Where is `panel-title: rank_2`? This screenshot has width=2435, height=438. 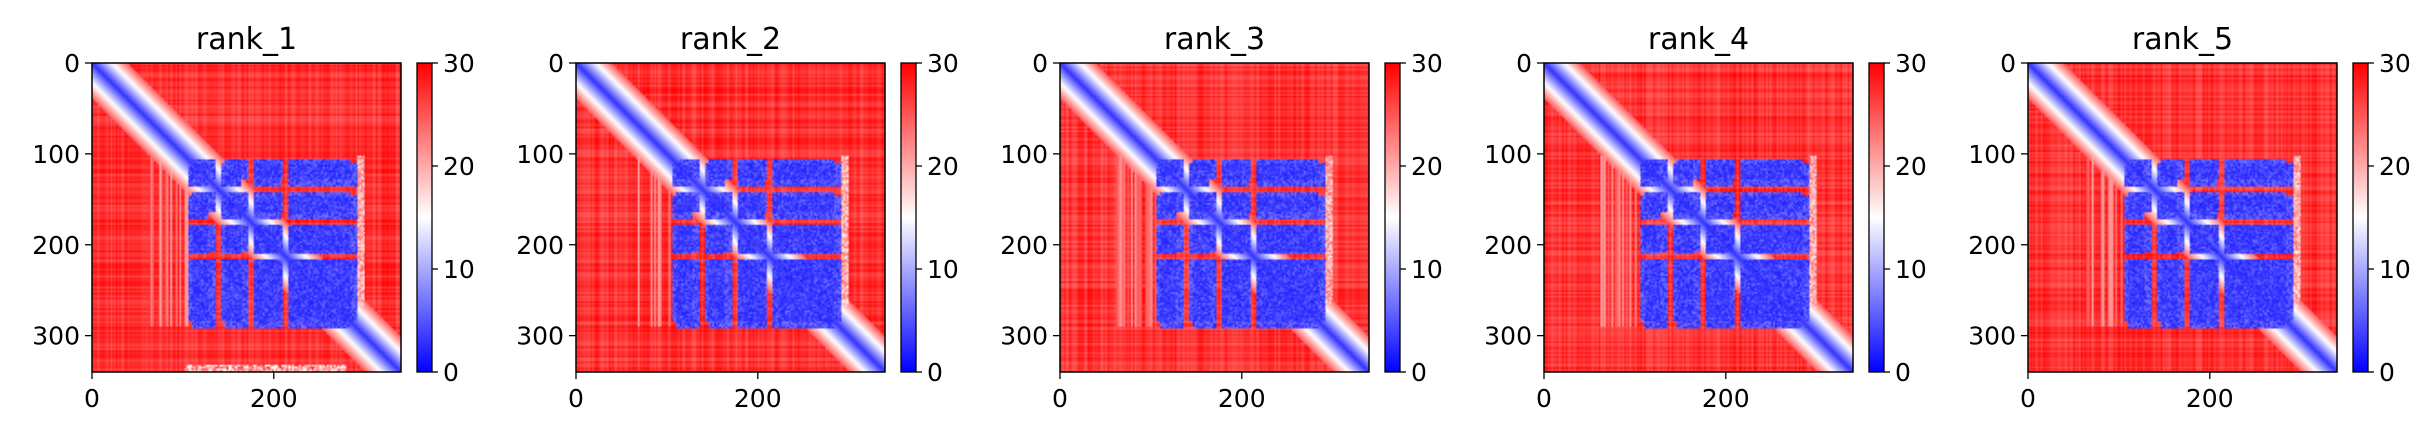
panel-title: rank_2 is located at coordinates (730, 39).